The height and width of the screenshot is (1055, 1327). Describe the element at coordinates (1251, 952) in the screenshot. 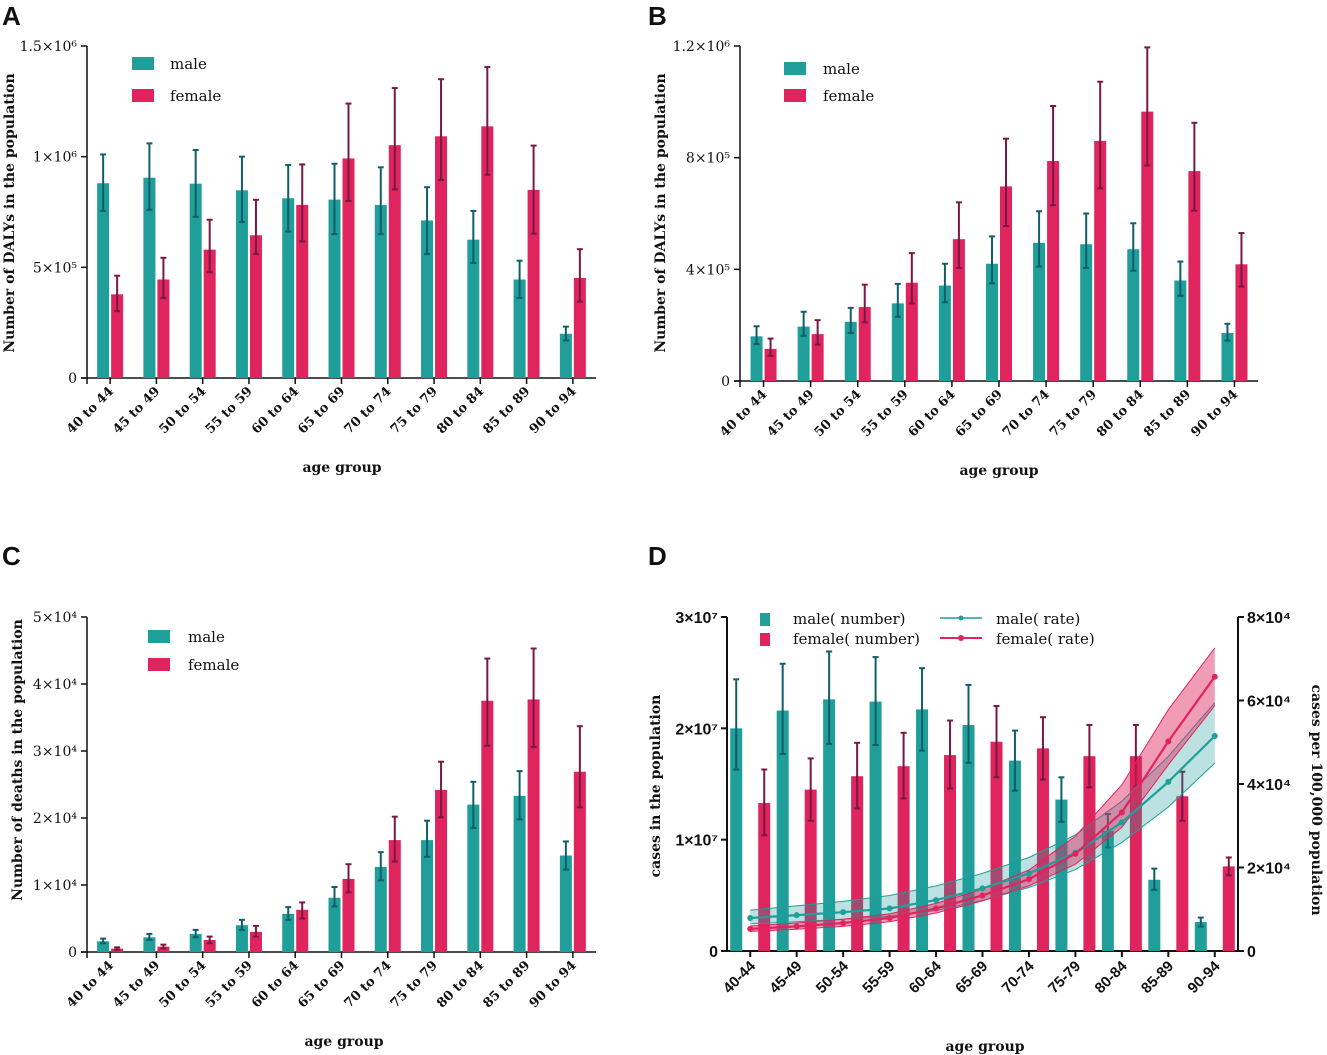

I see `y2-tick-label: 0` at that location.